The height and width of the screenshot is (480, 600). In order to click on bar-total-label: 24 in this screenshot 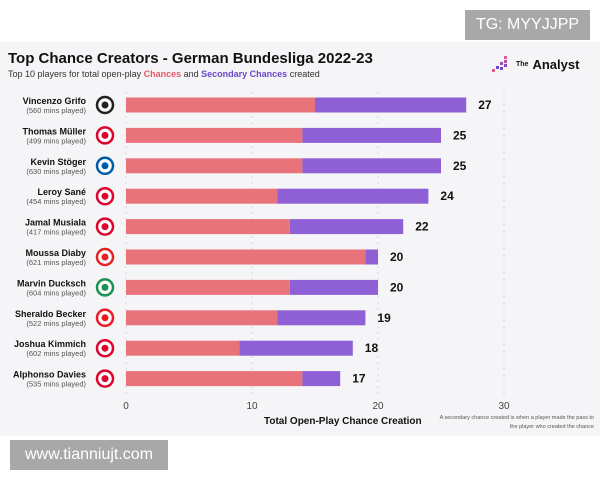, I will do `click(447, 196)`.